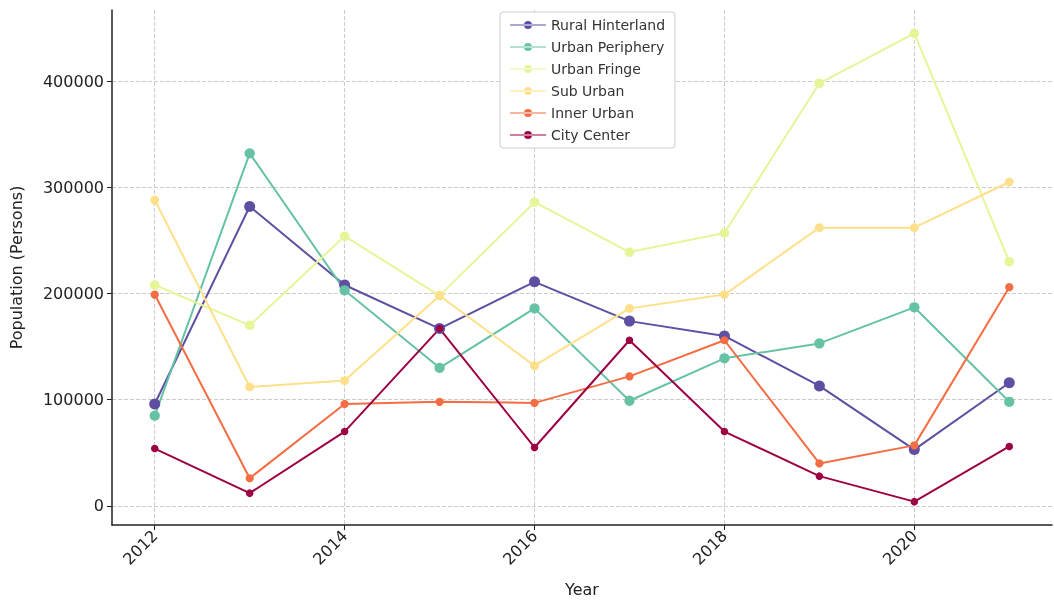 The image size is (1054, 602). What do you see at coordinates (582, 589) in the screenshot?
I see `x-axis-title: Year` at bounding box center [582, 589].